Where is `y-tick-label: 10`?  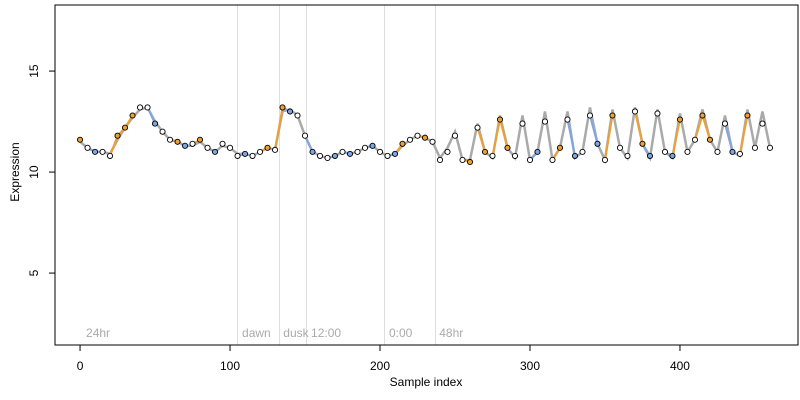
y-tick-label: 10 is located at coordinates (34, 172).